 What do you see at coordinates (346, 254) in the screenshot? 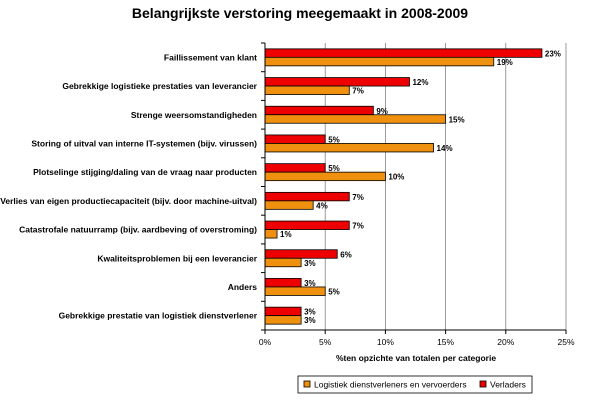
I see `data-label: 6%` at bounding box center [346, 254].